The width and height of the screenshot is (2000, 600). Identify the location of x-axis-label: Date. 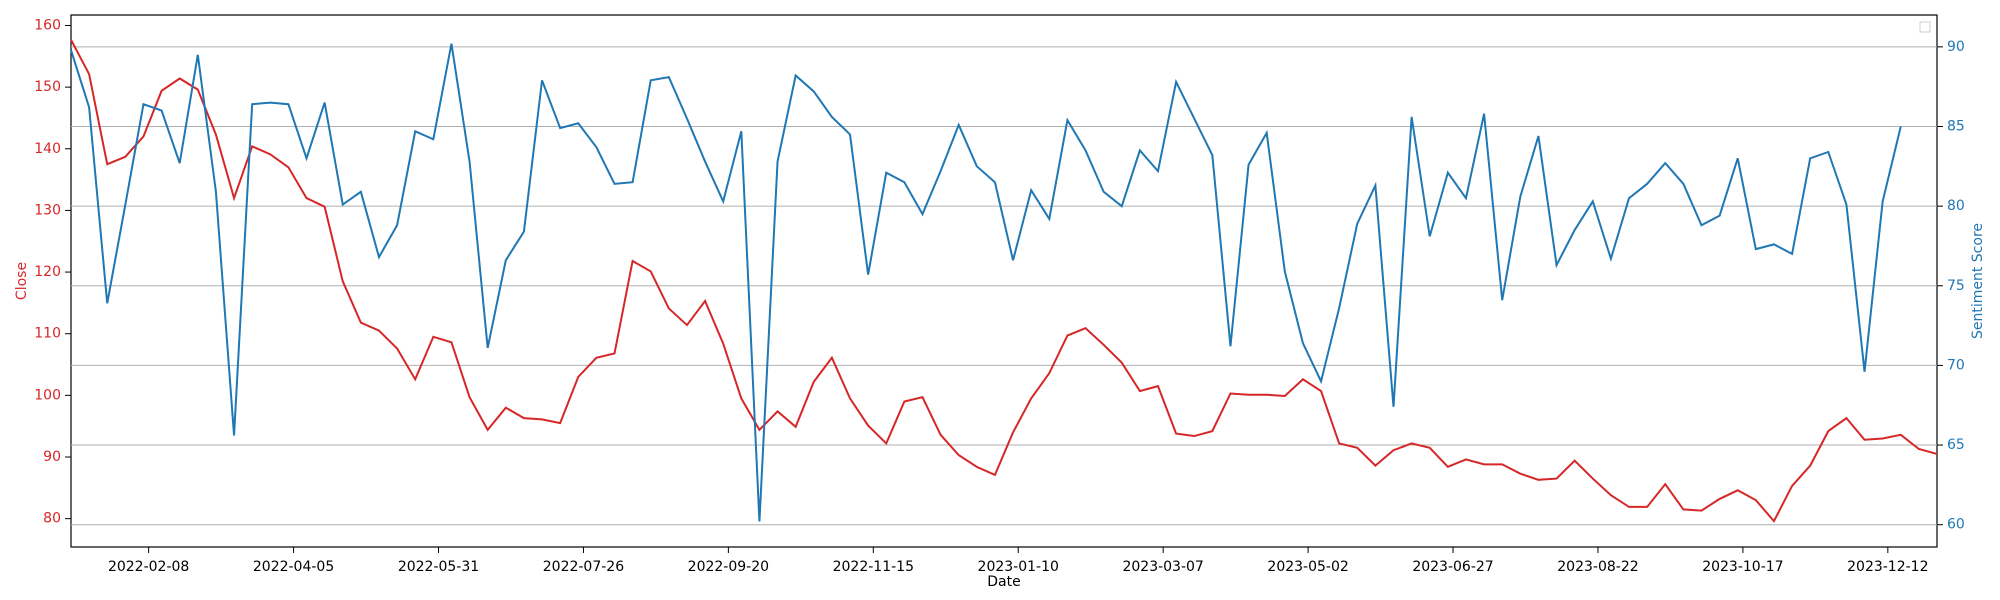
(1003, 582).